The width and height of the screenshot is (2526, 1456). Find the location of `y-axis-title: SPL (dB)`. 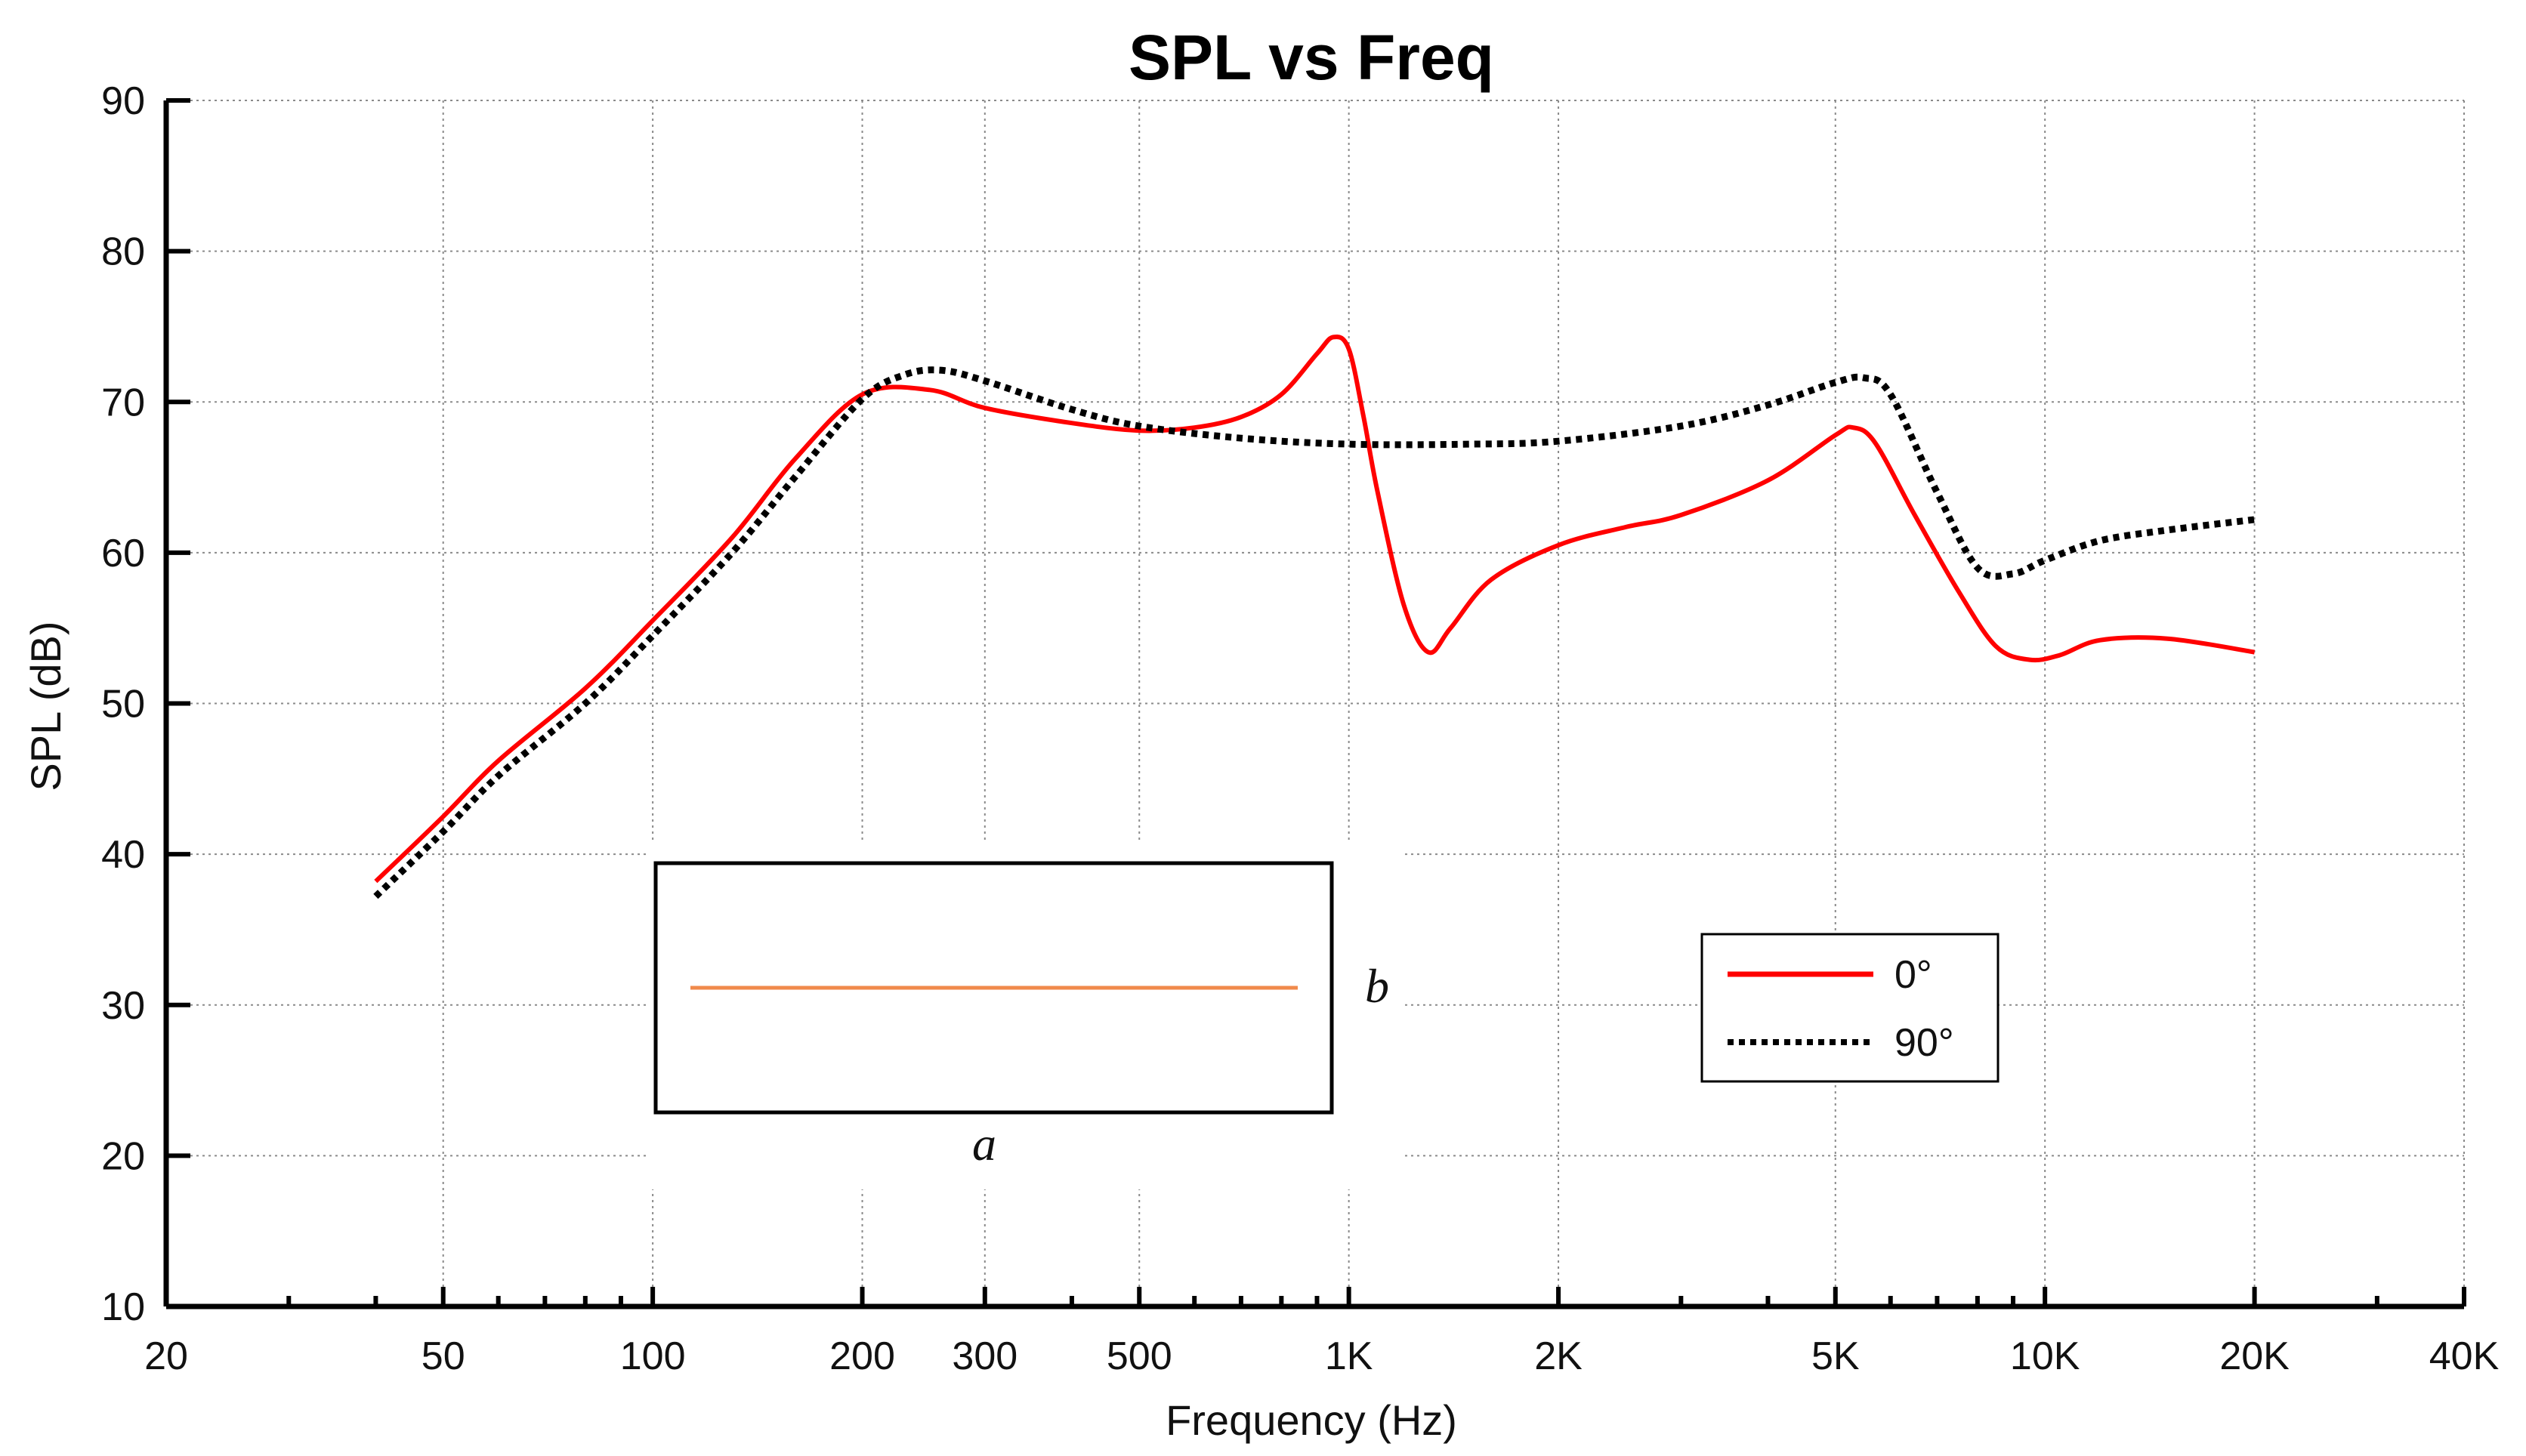

y-axis-title: SPL (dB) is located at coordinates (45, 706).